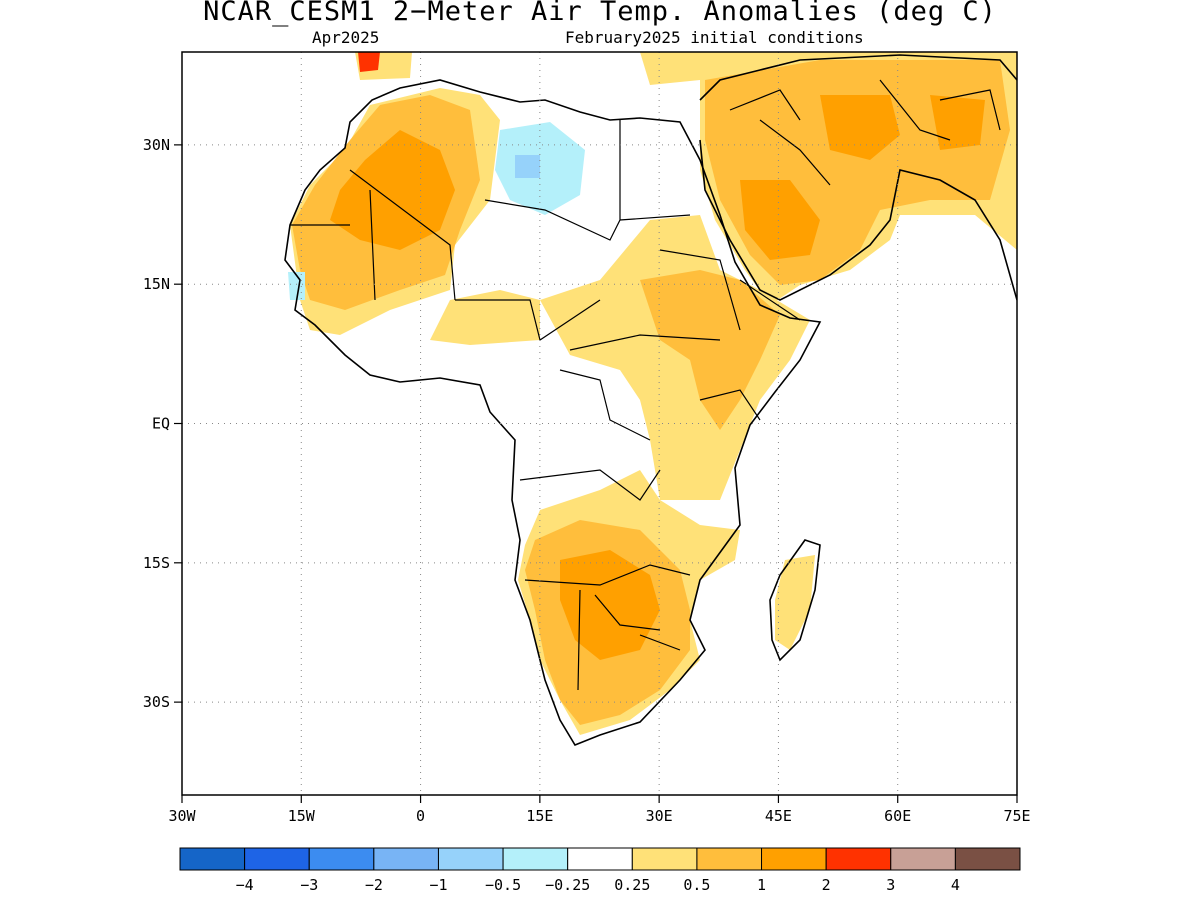 The image size is (1200, 900). I want to click on lon-tick-label: 15W, so click(302, 816).